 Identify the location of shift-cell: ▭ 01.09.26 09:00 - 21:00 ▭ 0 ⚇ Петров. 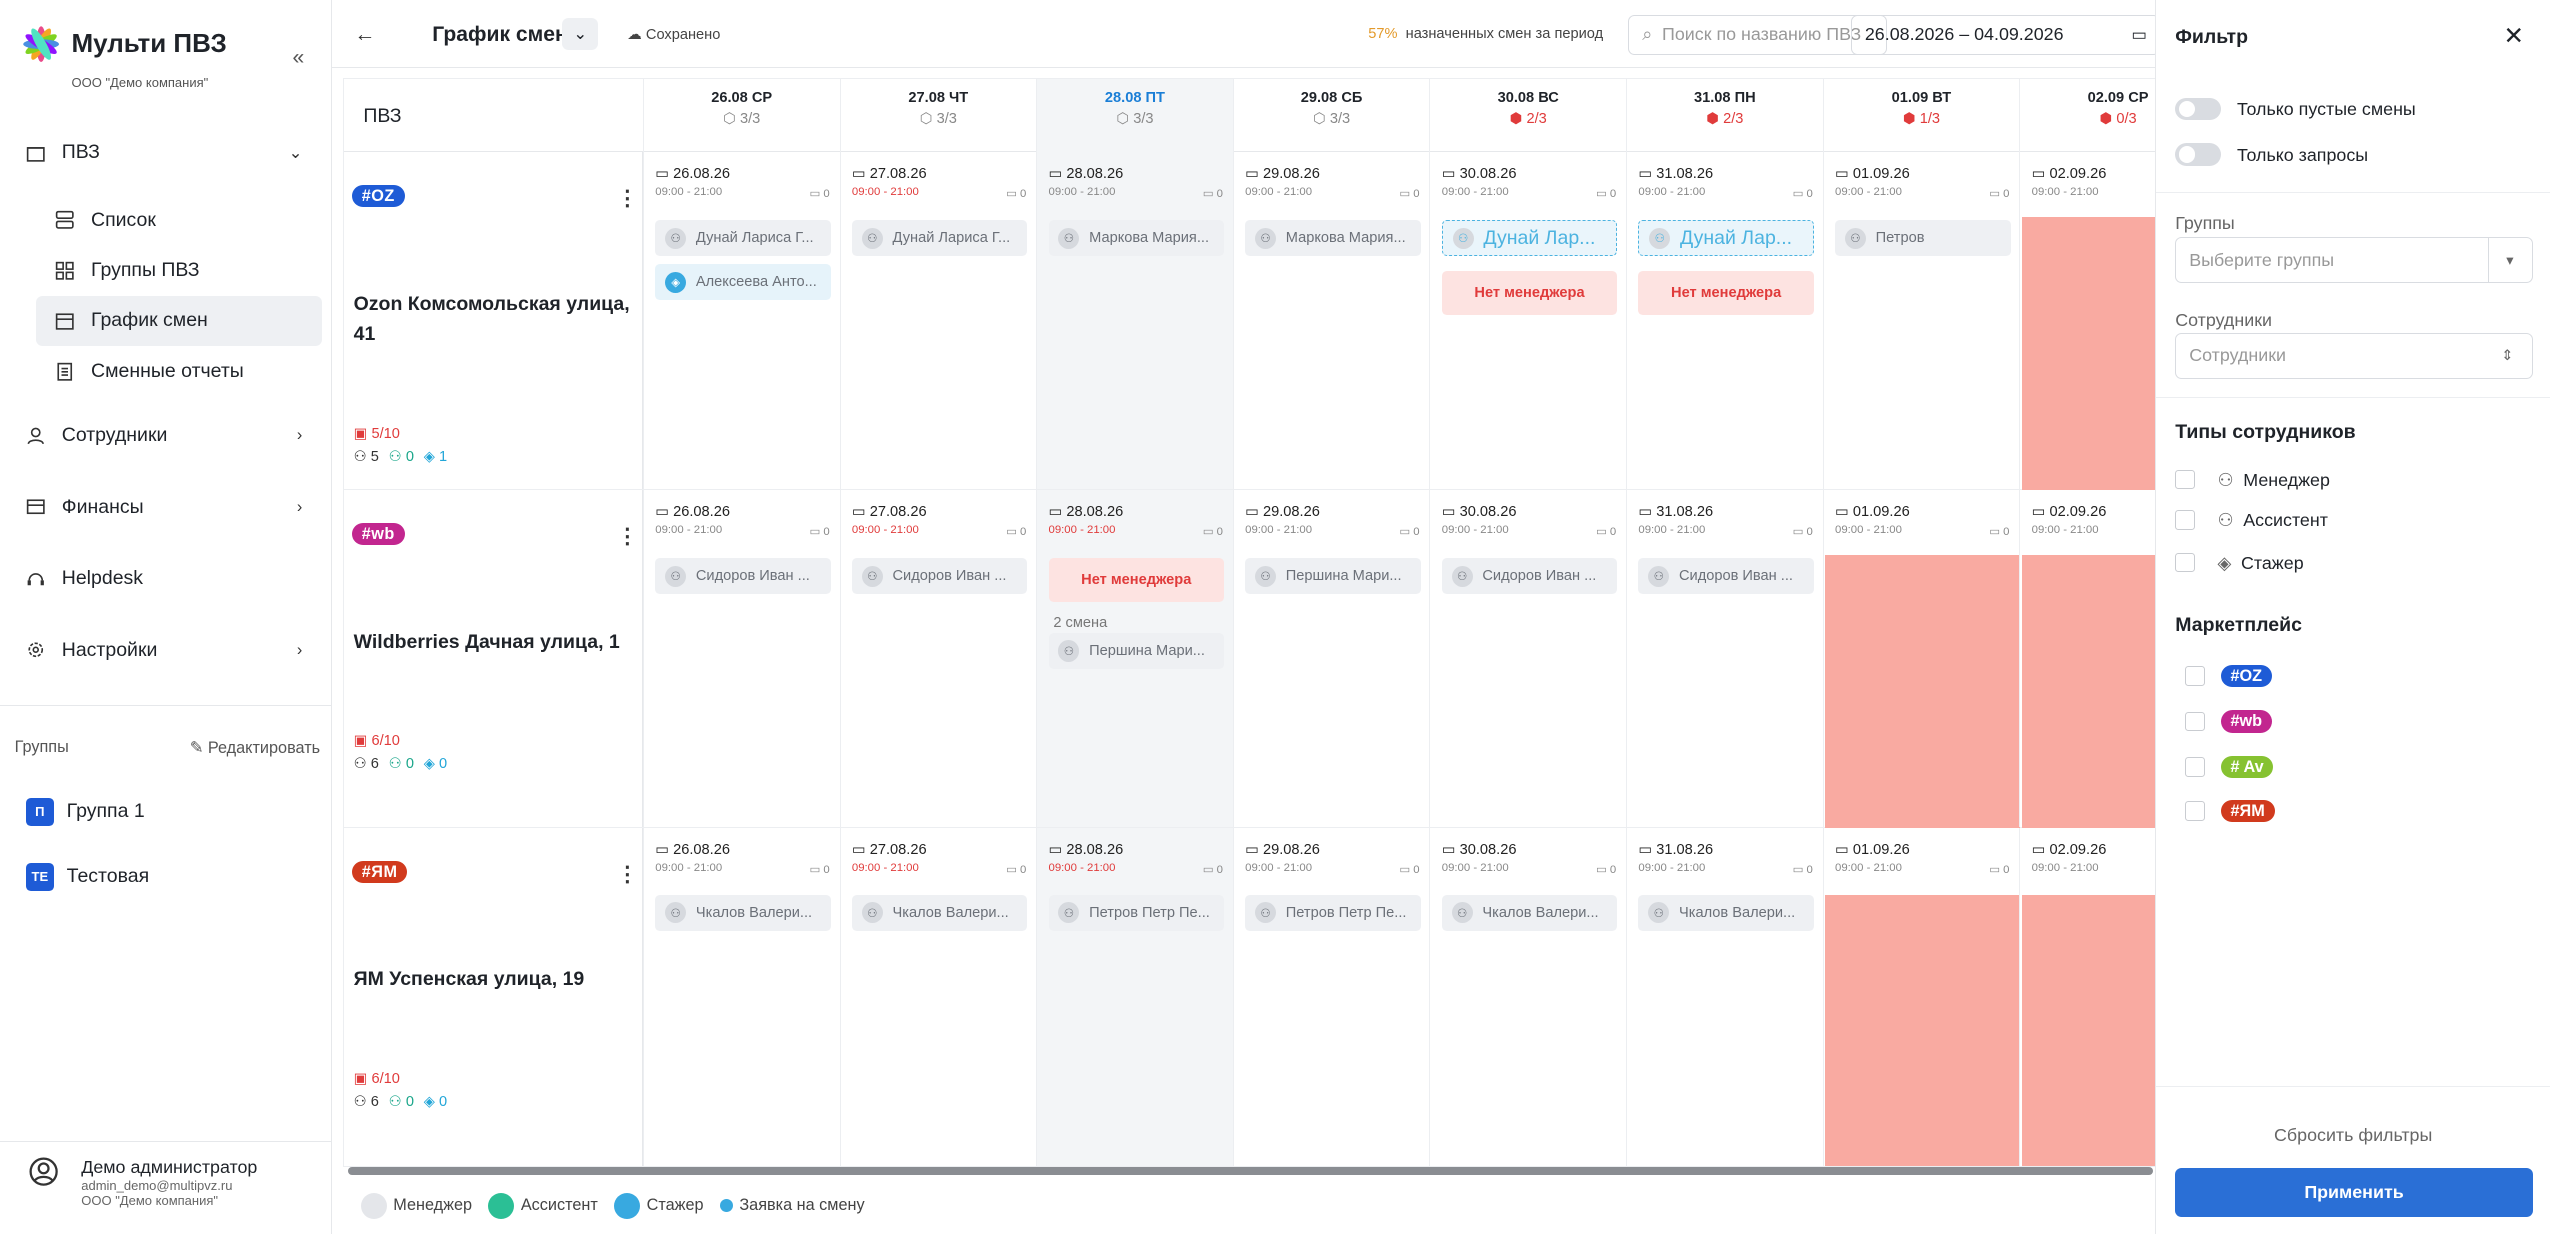
(1921, 321).